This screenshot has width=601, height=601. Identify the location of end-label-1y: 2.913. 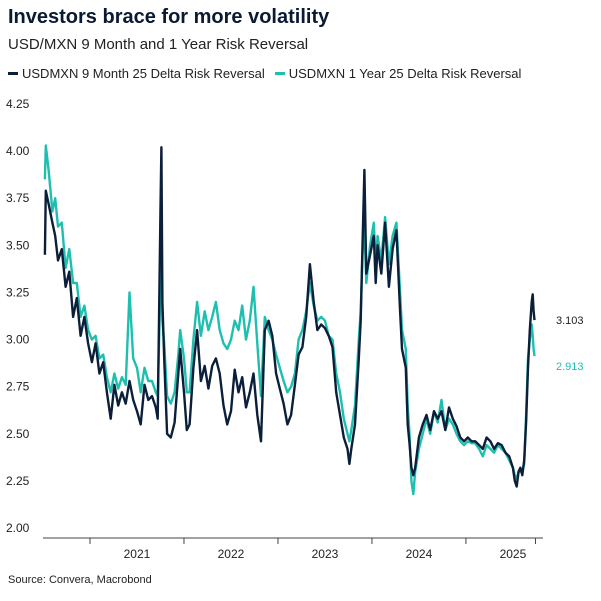
(570, 367).